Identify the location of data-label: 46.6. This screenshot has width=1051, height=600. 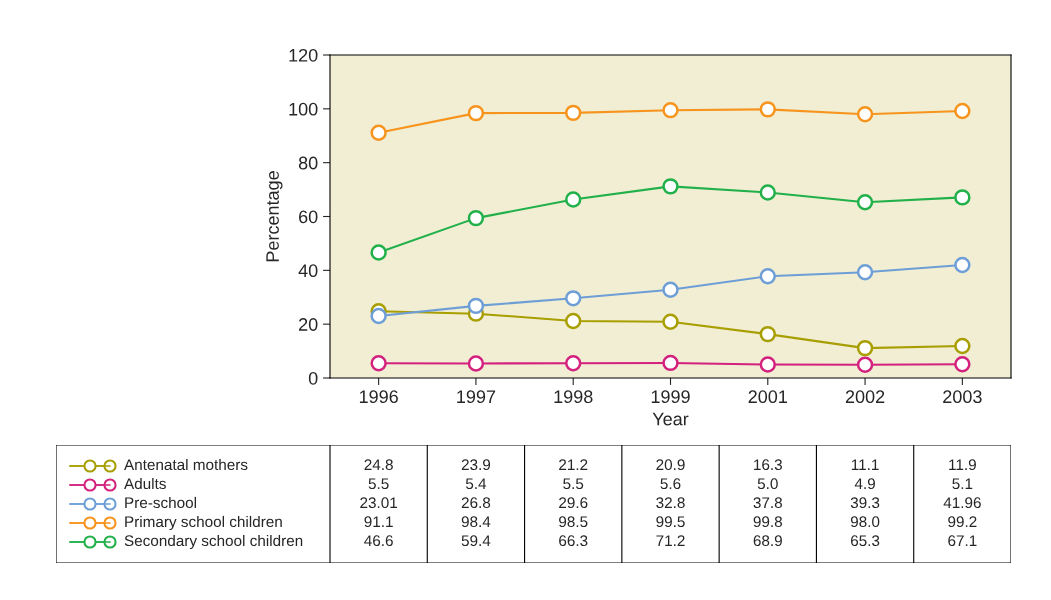
(378, 541).